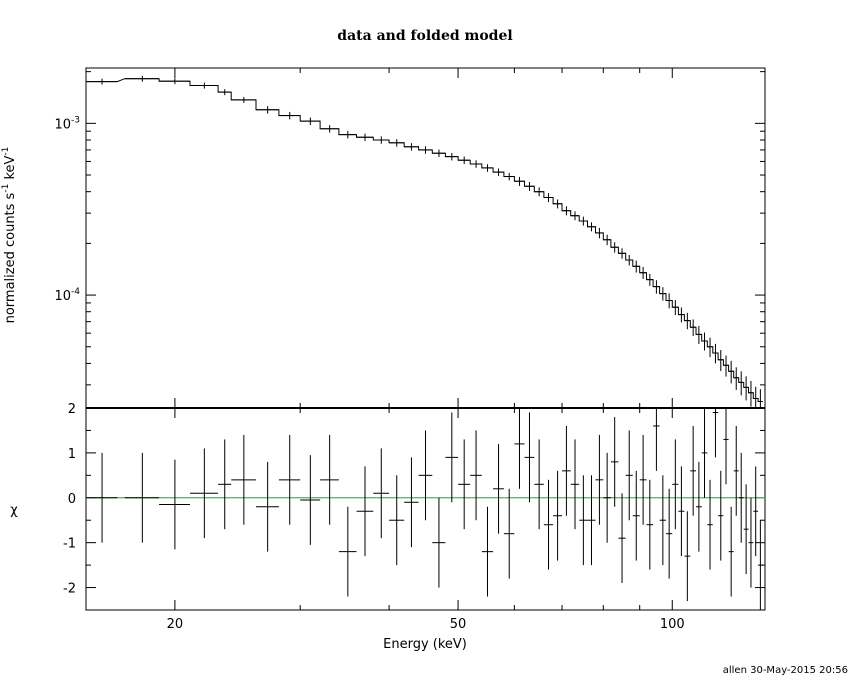  What do you see at coordinates (14, 510) in the screenshot?
I see `y-axis-label-chi: χ` at bounding box center [14, 510].